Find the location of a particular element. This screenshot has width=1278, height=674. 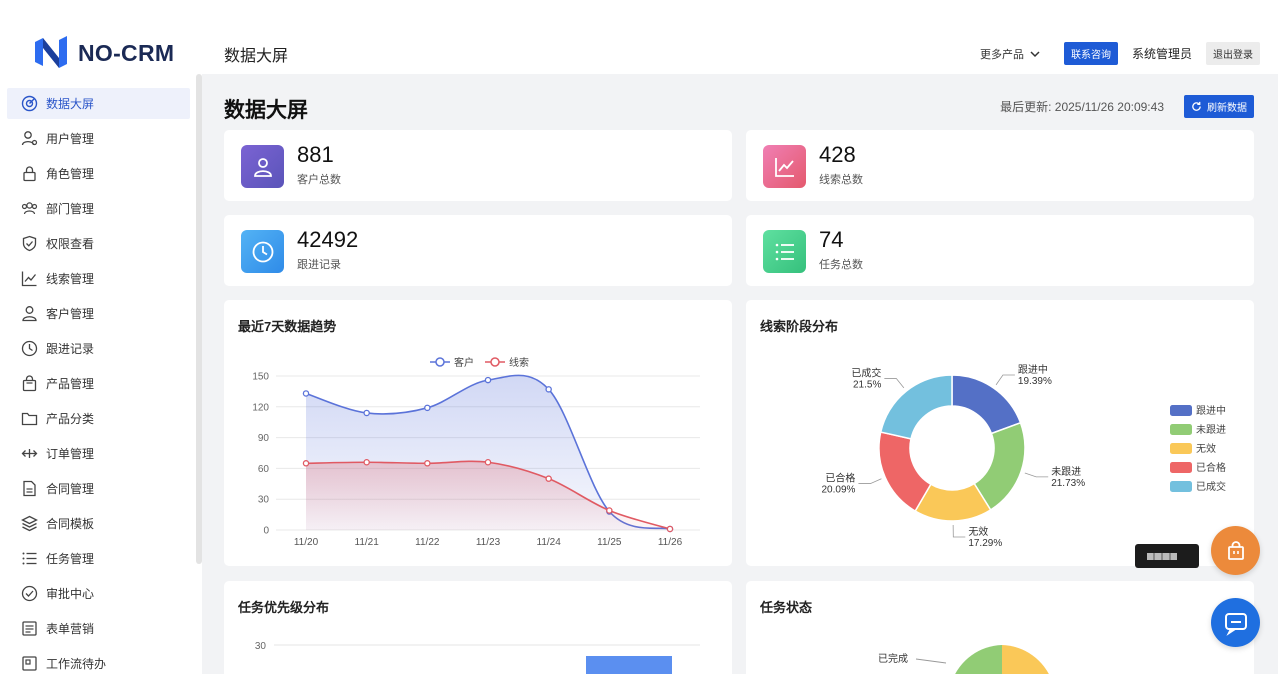

form-icon is located at coordinates (29, 628).